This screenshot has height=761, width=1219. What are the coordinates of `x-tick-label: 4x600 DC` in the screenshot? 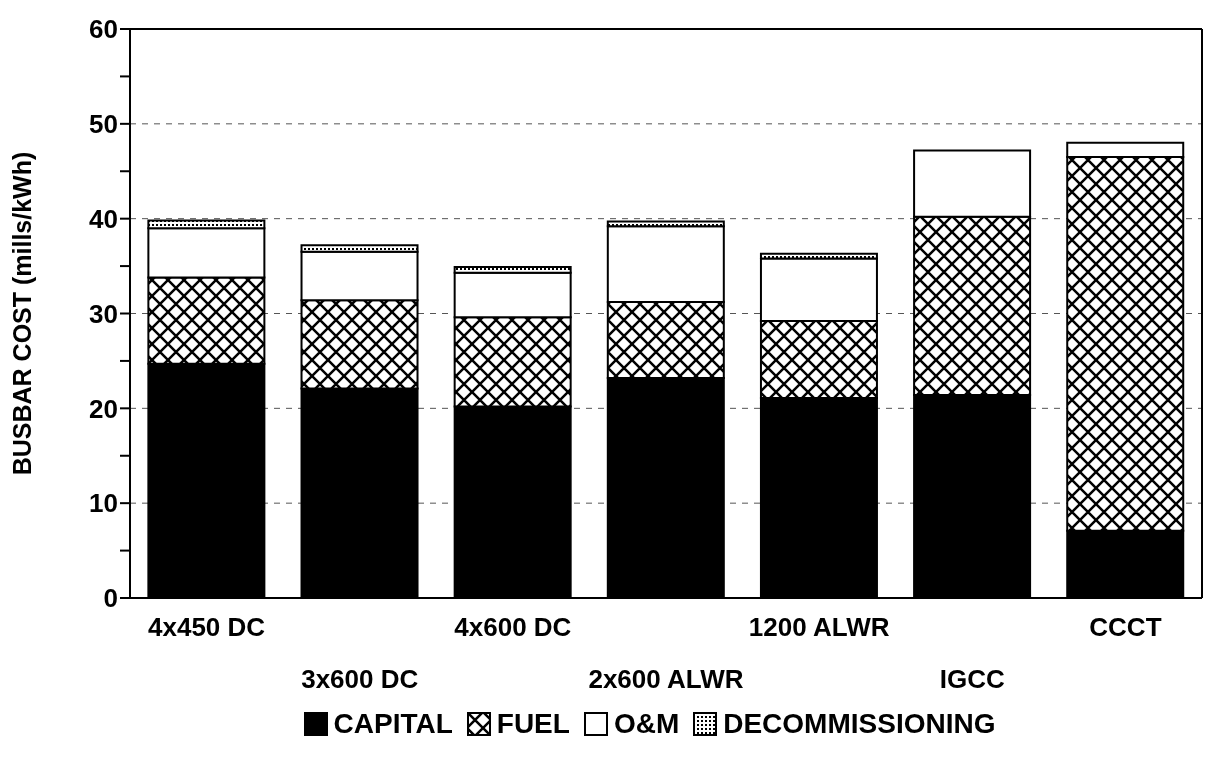 It's located at (513, 627).